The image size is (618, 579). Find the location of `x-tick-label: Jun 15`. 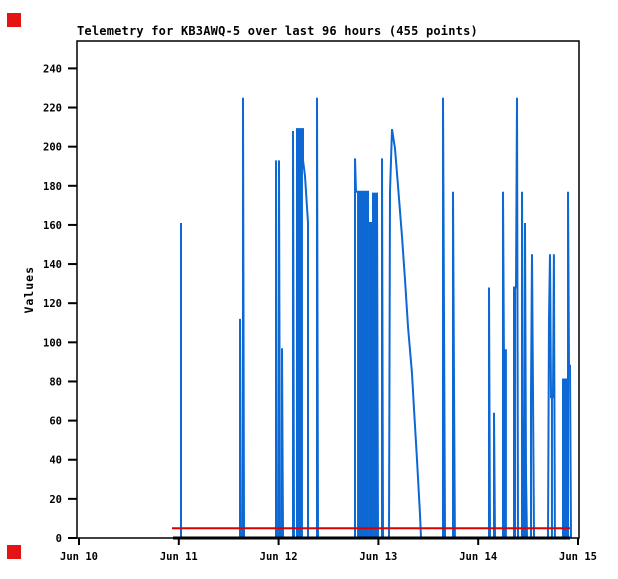

x-tick-label: Jun 15 is located at coordinates (578, 557).